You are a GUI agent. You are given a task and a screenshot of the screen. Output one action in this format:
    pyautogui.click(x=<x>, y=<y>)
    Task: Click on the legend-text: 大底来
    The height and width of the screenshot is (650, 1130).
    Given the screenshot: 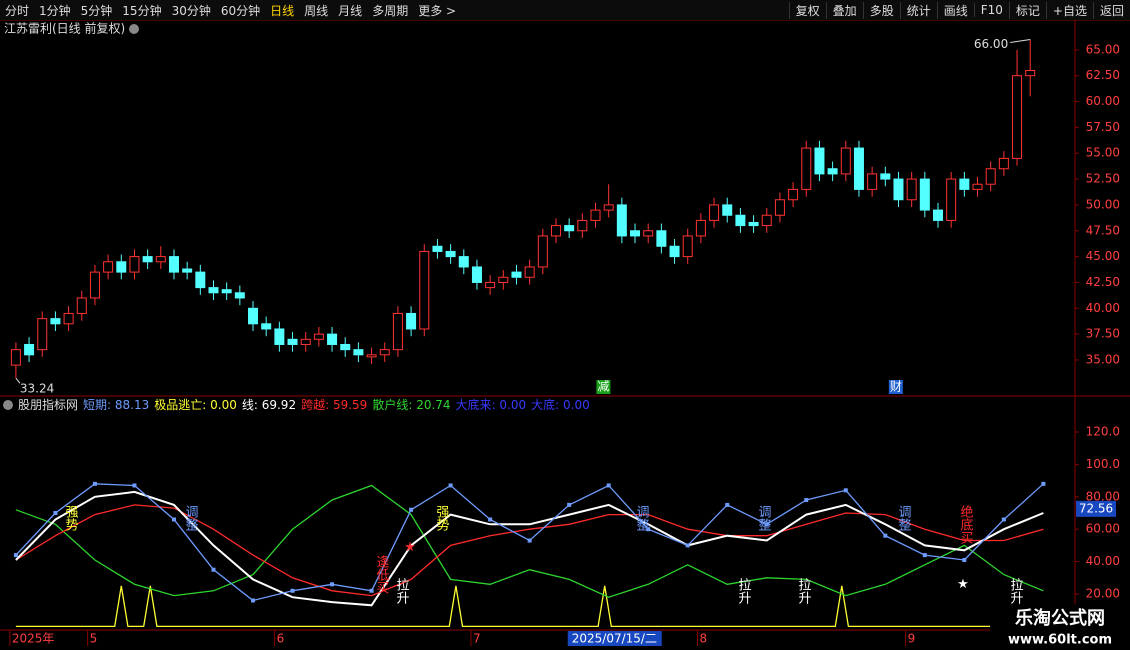 What is the action you would take?
    pyautogui.click(x=474, y=404)
    